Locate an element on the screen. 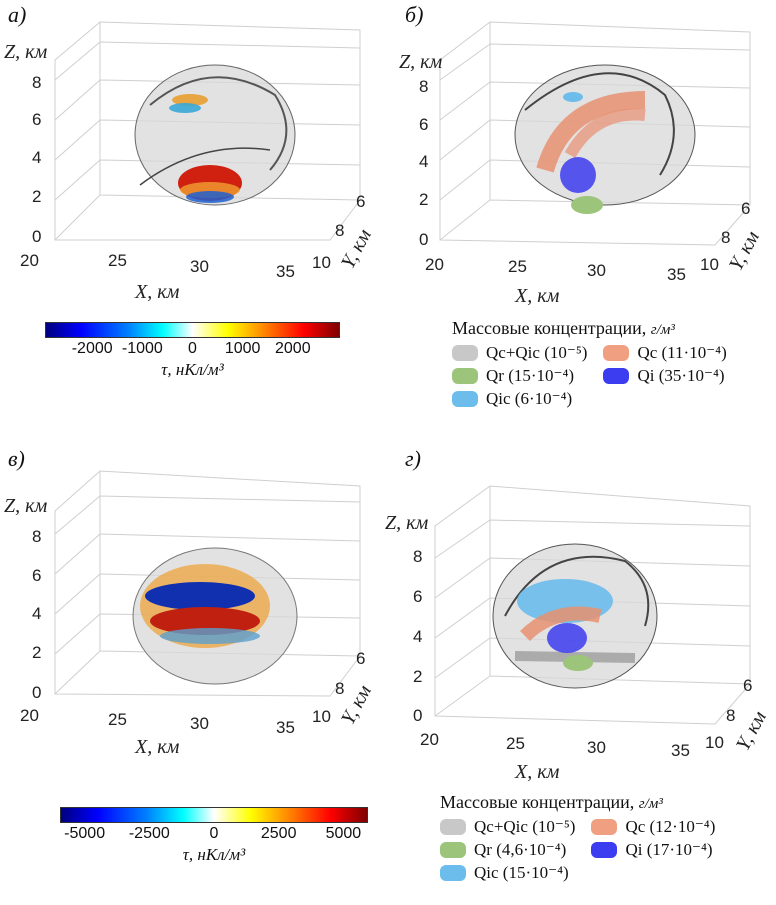  legend-item-label: Qic (6·10⁻⁴) is located at coordinates (529, 398).